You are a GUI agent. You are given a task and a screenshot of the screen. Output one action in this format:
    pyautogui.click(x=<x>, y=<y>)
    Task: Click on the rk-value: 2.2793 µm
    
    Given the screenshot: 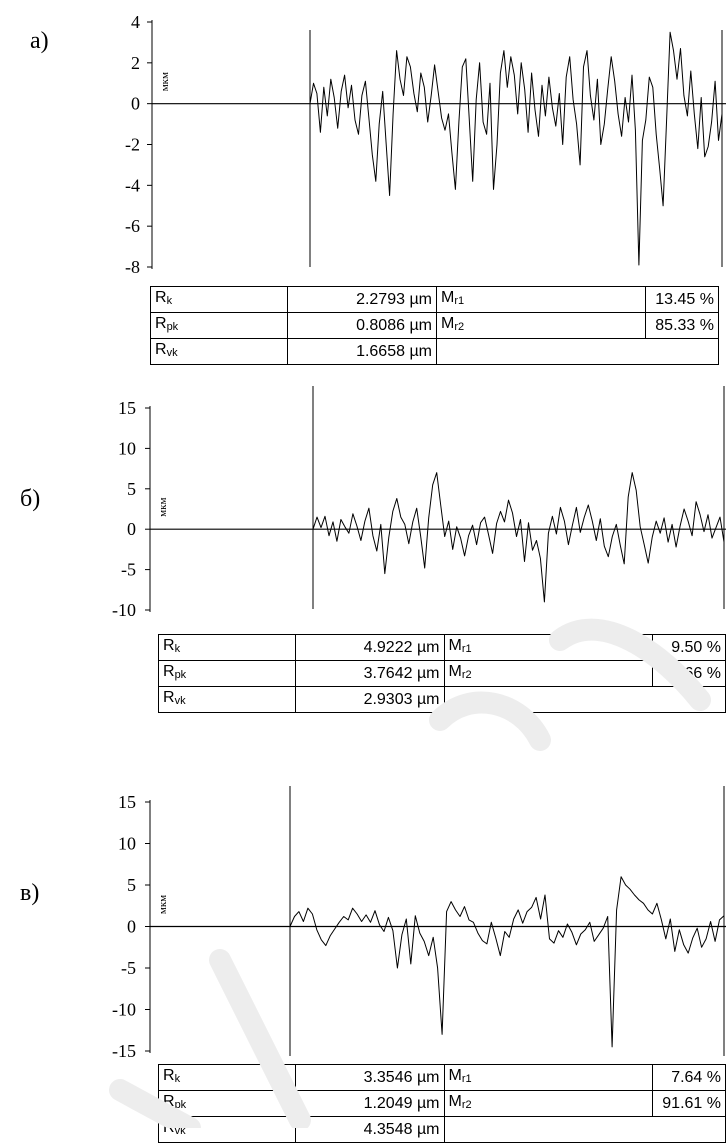 What is the action you would take?
    pyautogui.click(x=362, y=299)
    